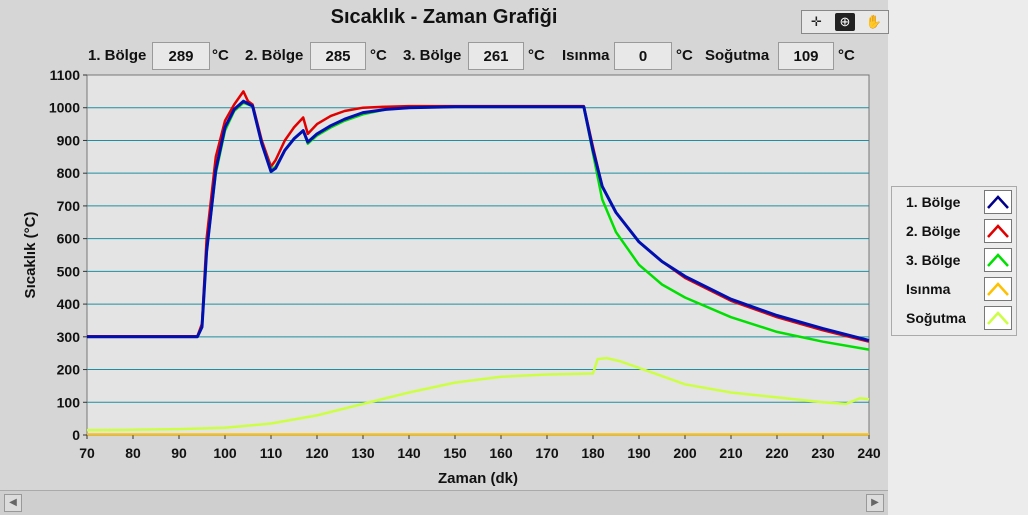 The height and width of the screenshot is (515, 1028). What do you see at coordinates (933, 260) in the screenshot?
I see `legend-label-zone3: 3. Bölge` at bounding box center [933, 260].